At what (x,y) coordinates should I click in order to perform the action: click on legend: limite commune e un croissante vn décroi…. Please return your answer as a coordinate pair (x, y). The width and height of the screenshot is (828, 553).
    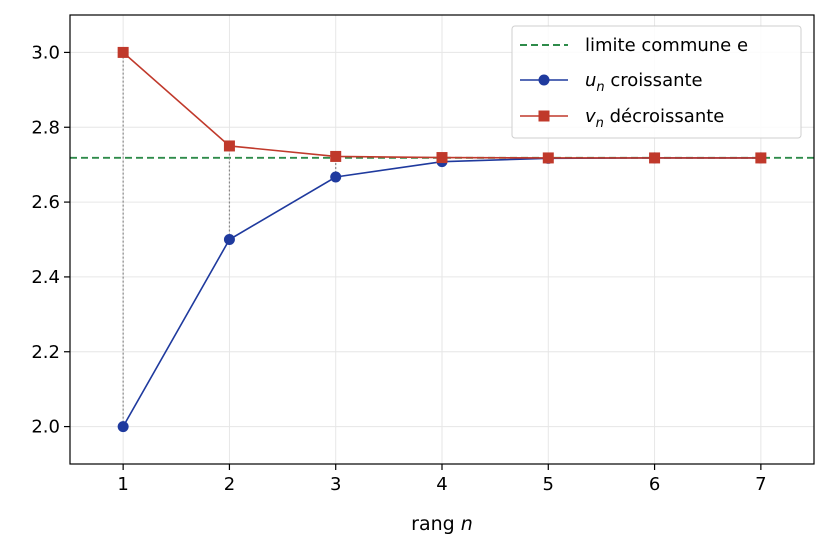
    Looking at the image, I should click on (656, 82).